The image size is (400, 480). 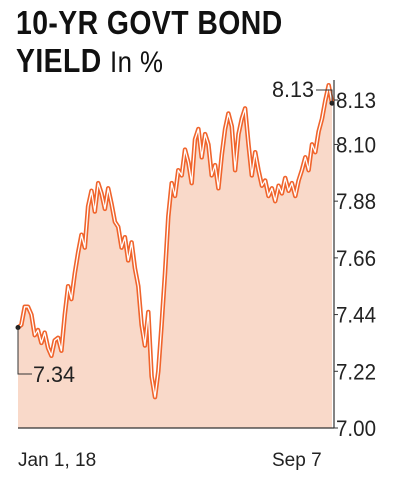 I want to click on chart-title-line2: YIELD In %, so click(x=89, y=61).